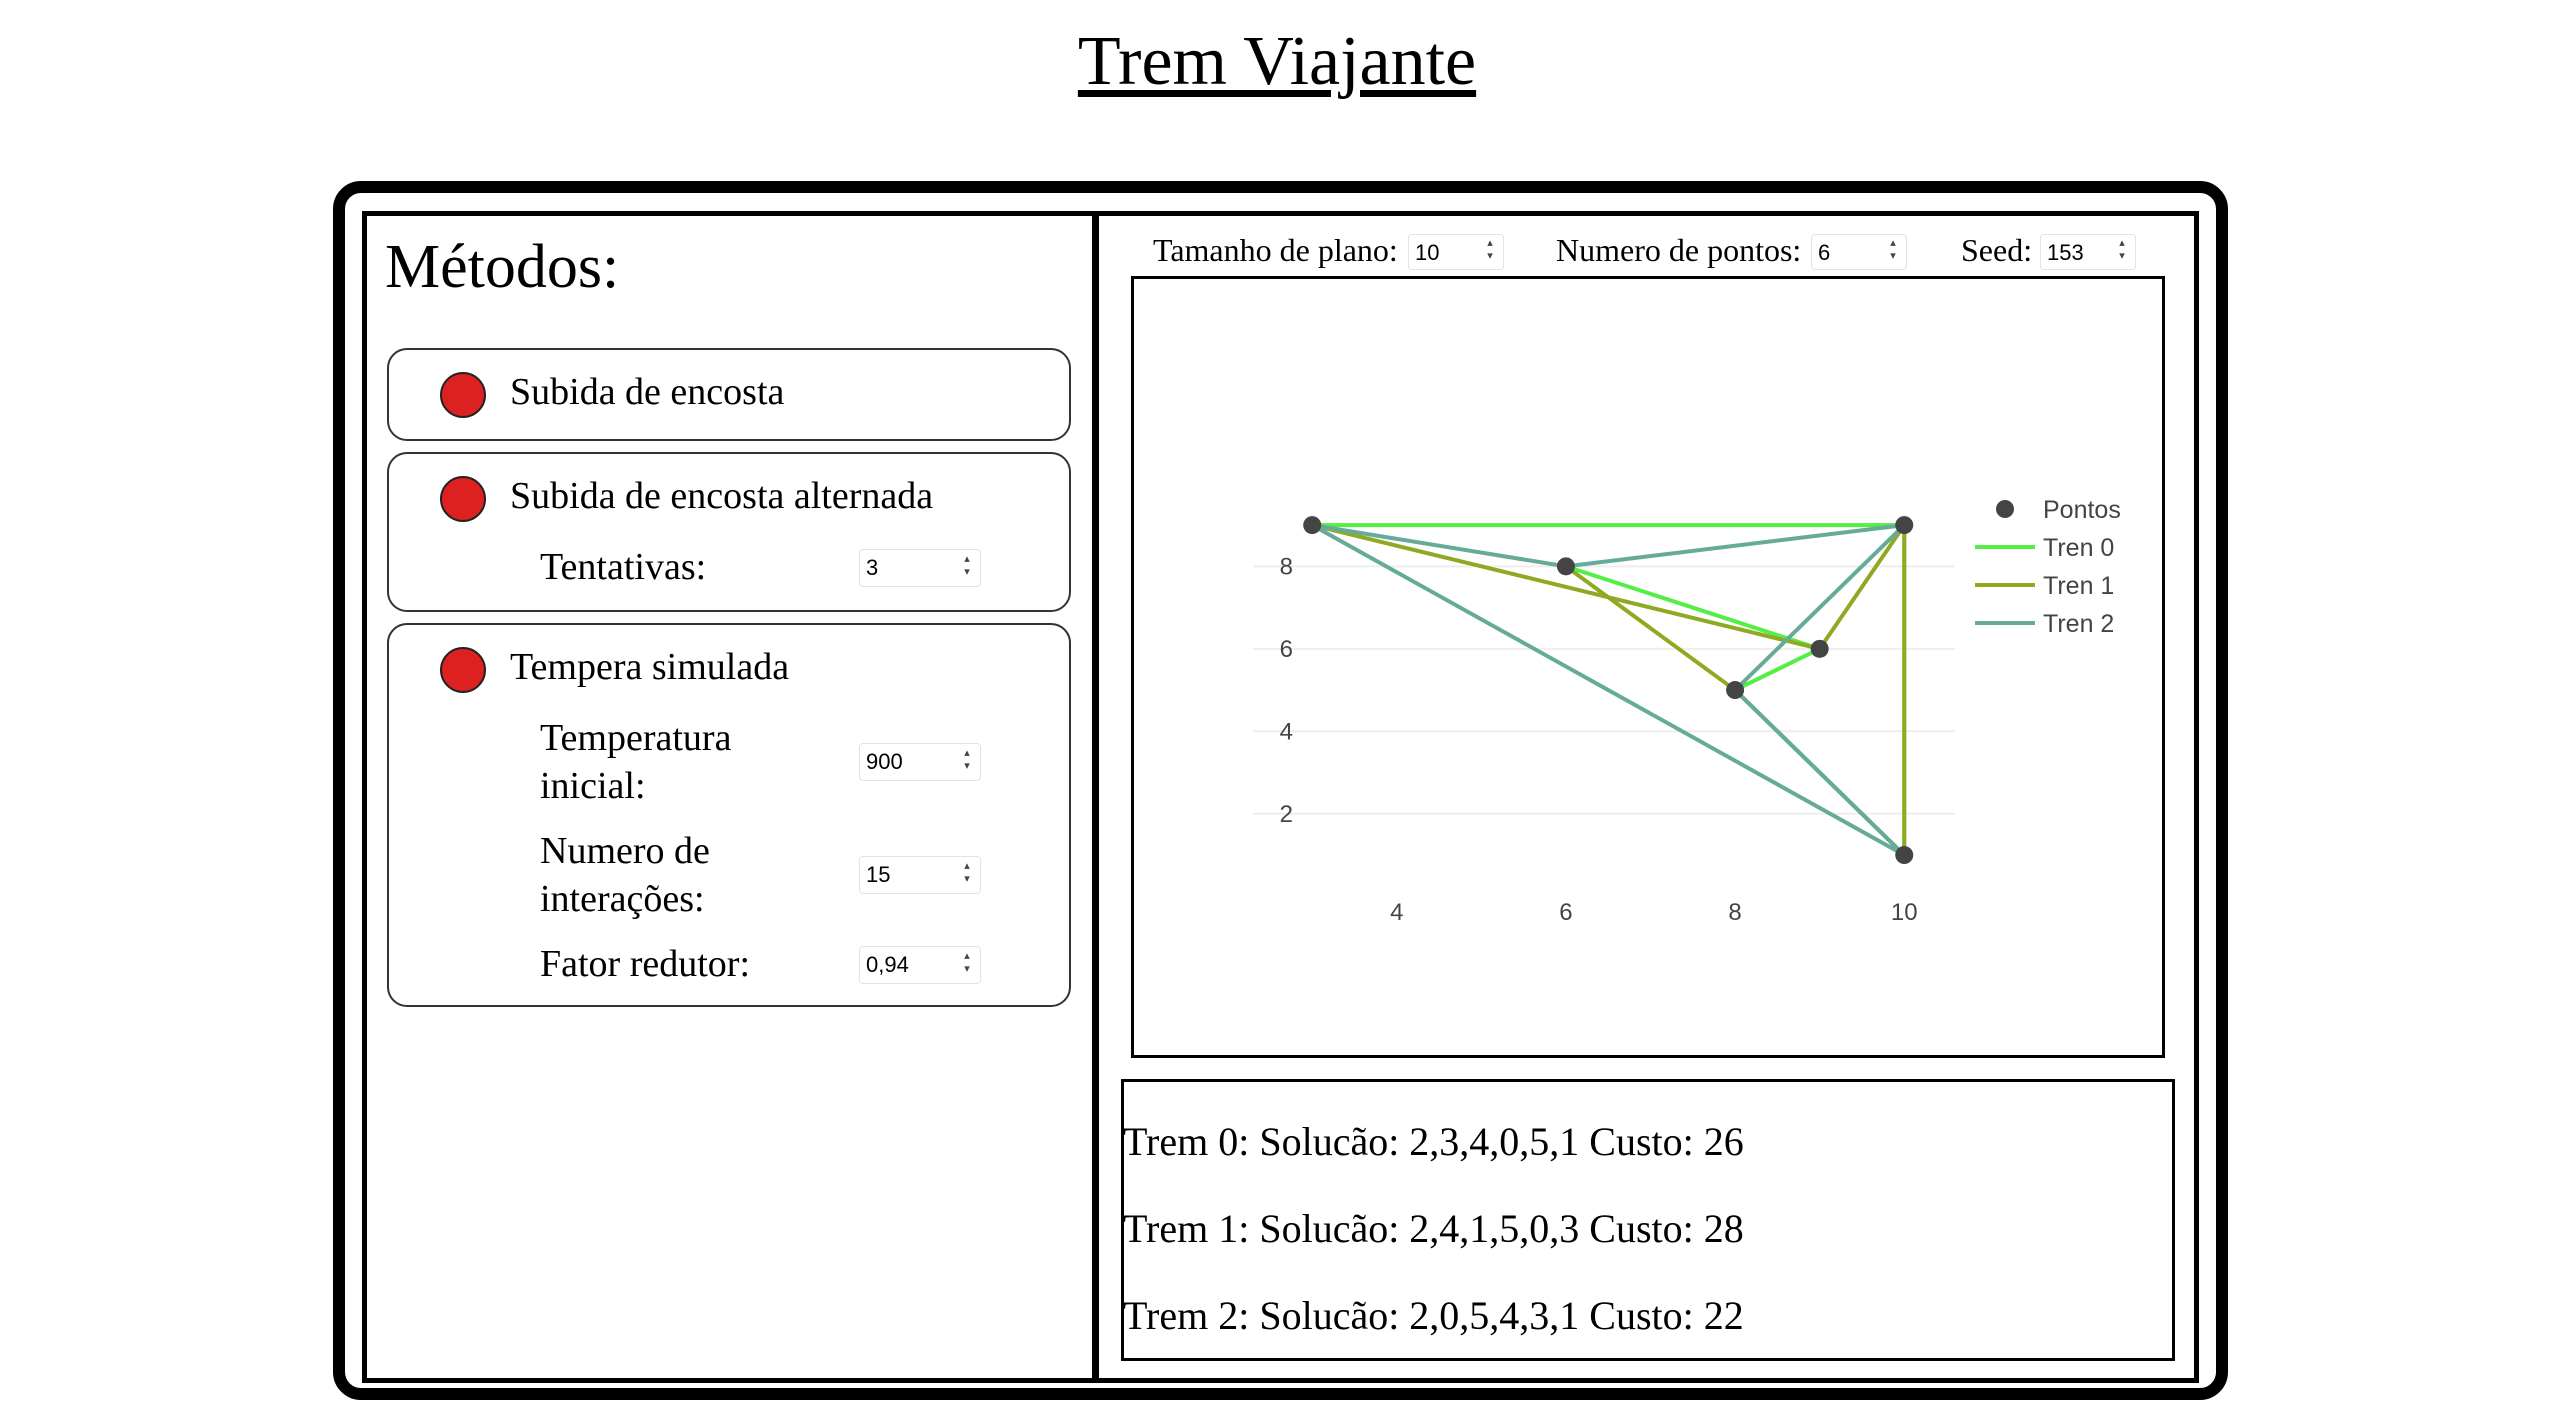 Image resolution: width=2554 pixels, height=1428 pixels. Describe the element at coordinates (625, 875) in the screenshot. I see `interacoes-label: Numero de interações:` at that location.